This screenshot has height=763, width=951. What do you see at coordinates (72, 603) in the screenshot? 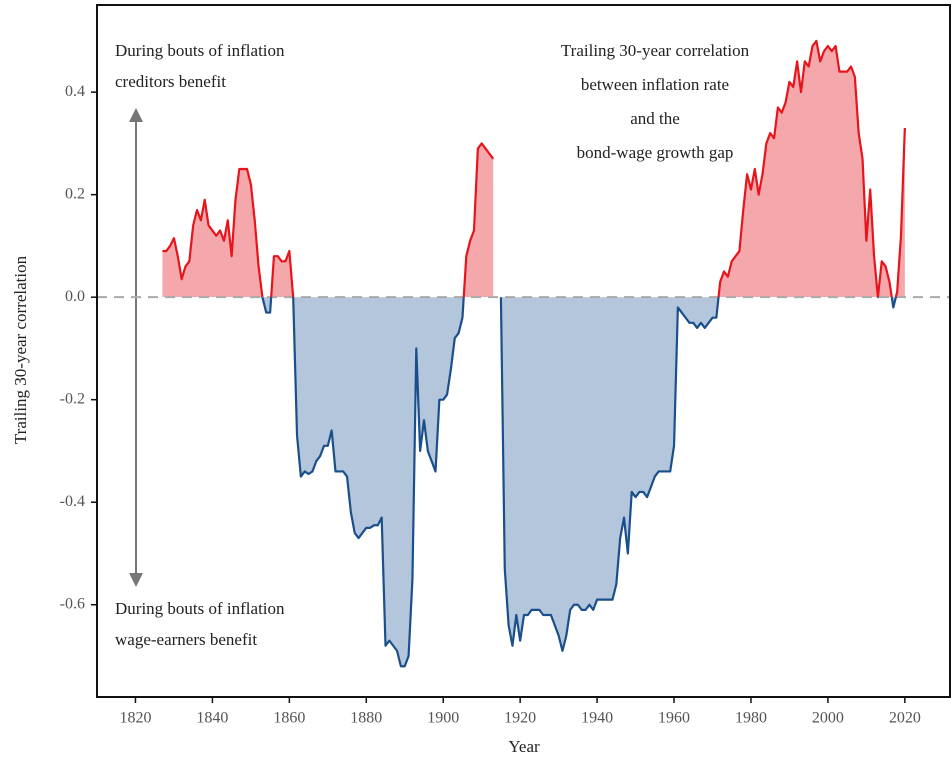
I see `y-tick-label: -0.6` at bounding box center [72, 603].